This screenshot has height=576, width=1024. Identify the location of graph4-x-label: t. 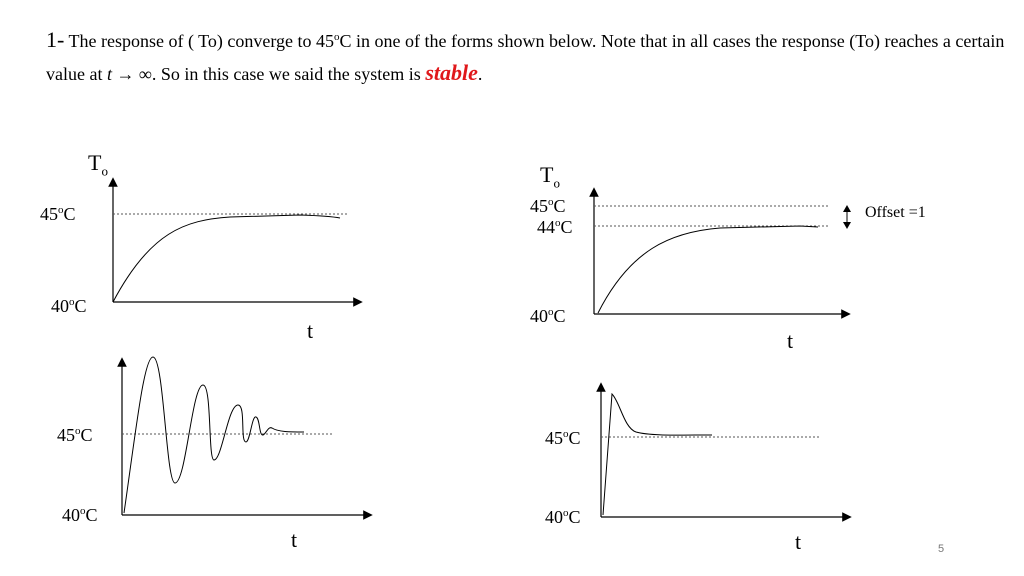
(798, 541).